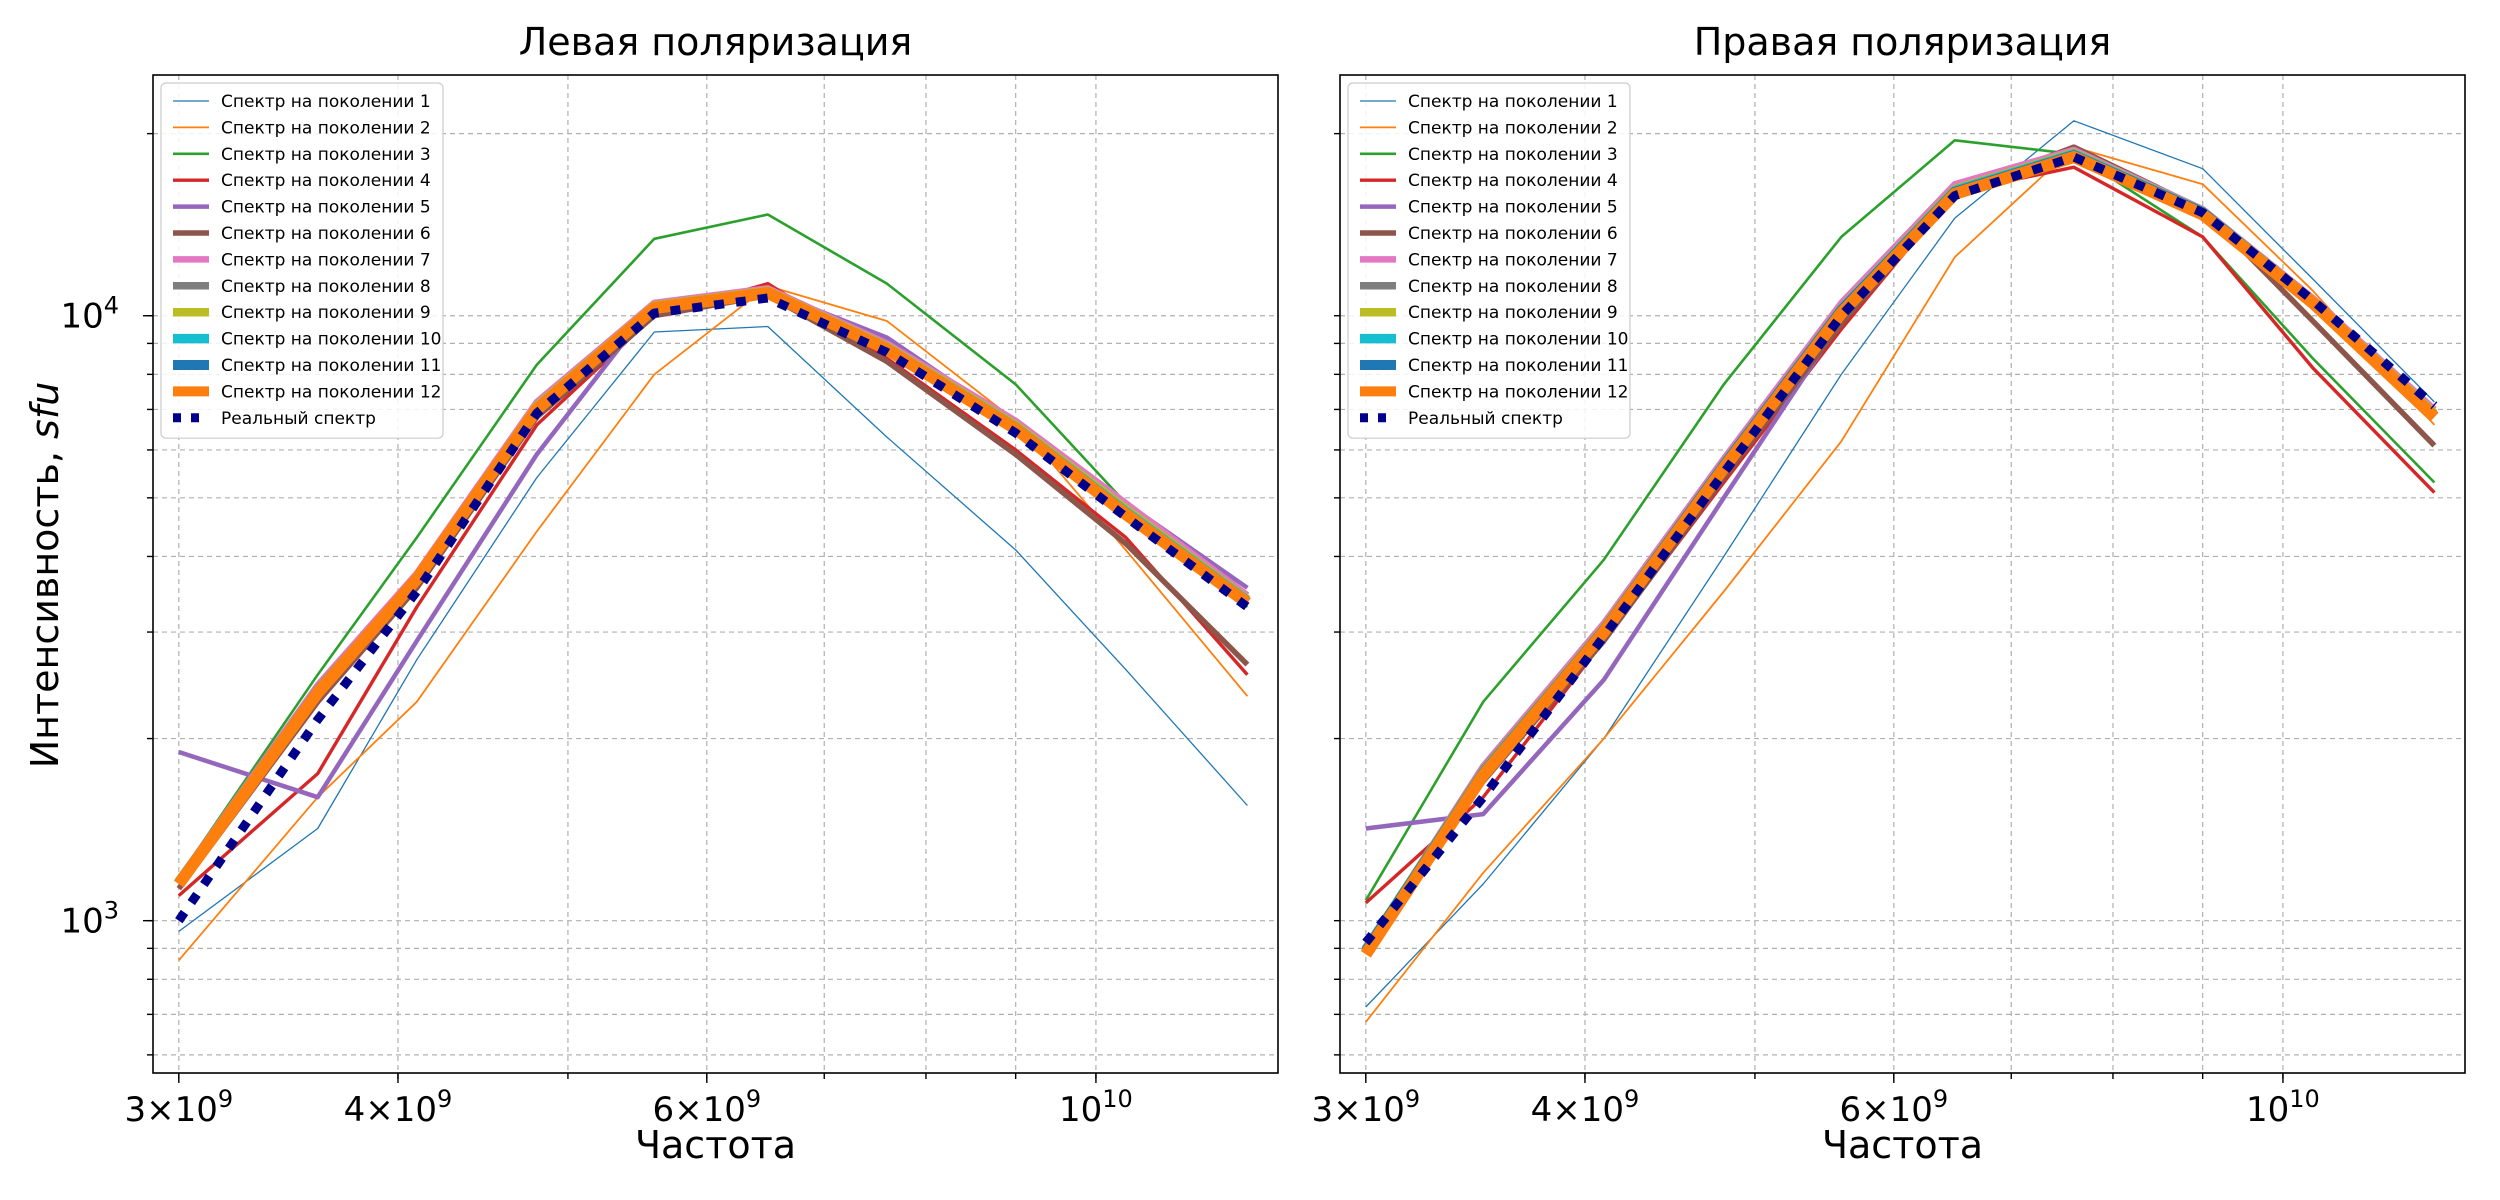  What do you see at coordinates (45, 575) in the screenshot?
I see `y-axis-label: Интенсивность, sfu` at bounding box center [45, 575].